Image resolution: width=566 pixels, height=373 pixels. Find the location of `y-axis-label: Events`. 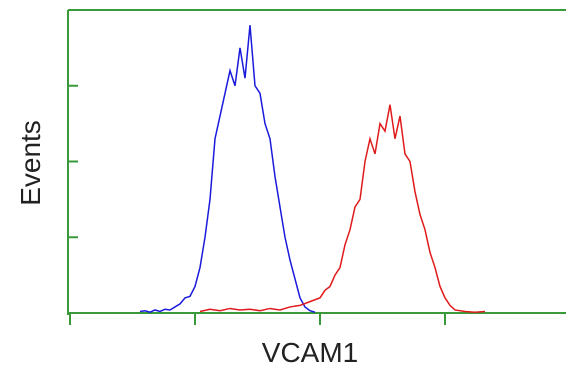

y-axis-label: Events is located at coordinates (30, 163).